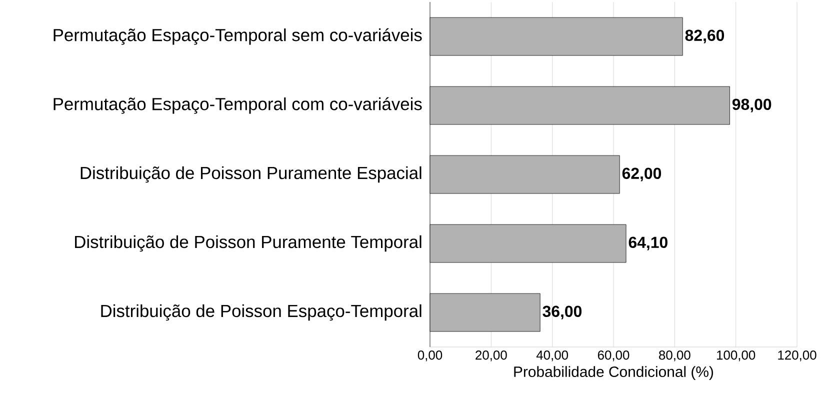  Describe the element at coordinates (261, 312) in the screenshot. I see `y-tick-label: Distribuição de Poisson Espaço-Temporal` at that location.